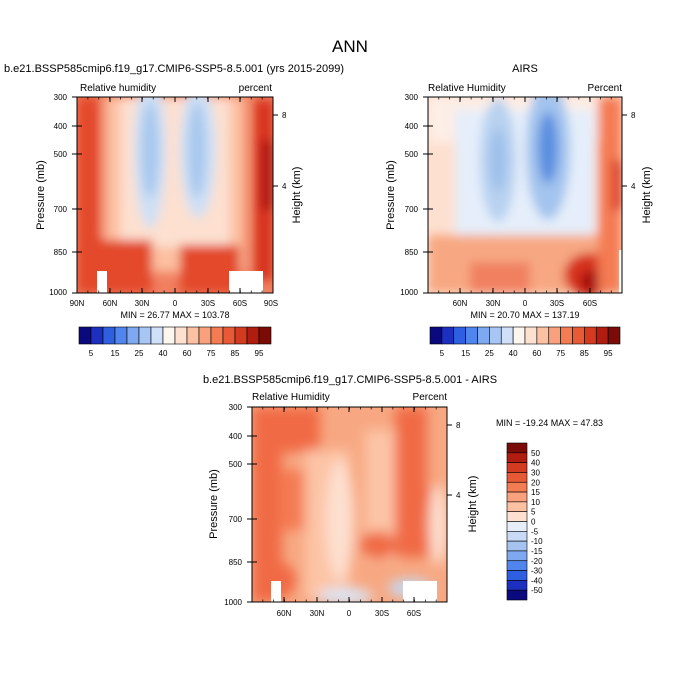 The width and height of the screenshot is (700, 700). Describe the element at coordinates (535, 472) in the screenshot. I see `colorbar-label: 30` at that location.